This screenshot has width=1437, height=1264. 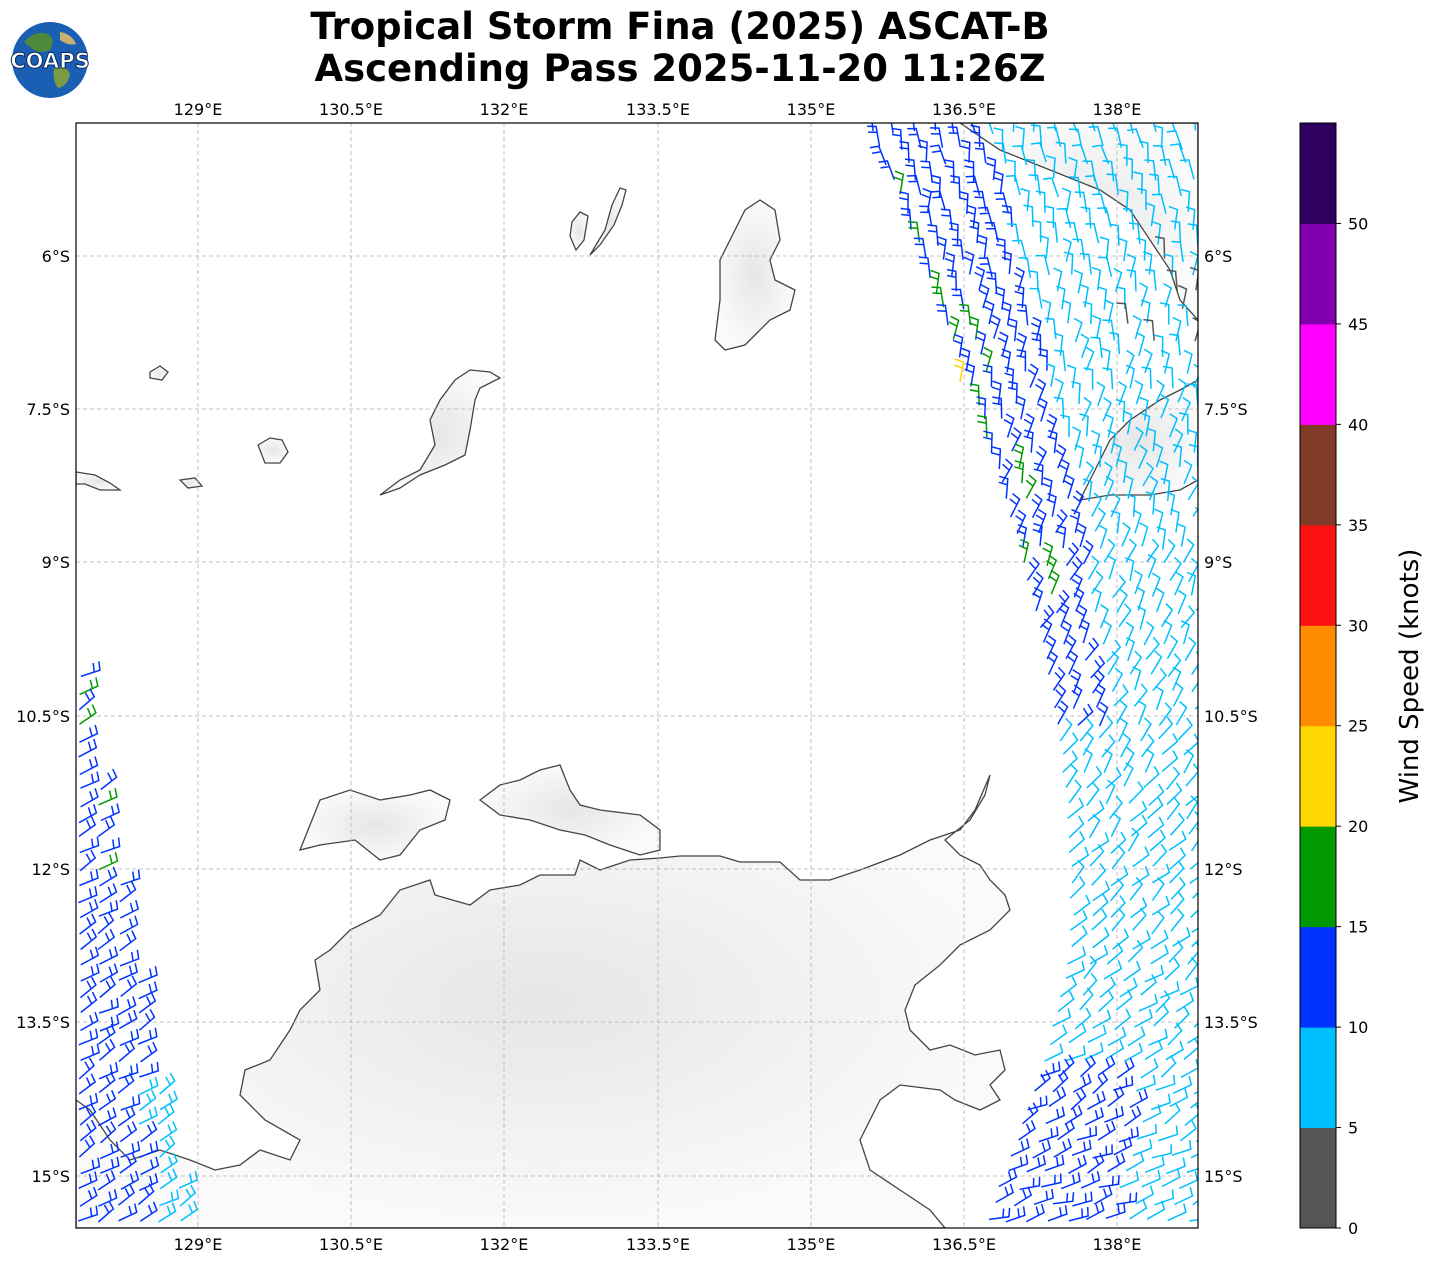 I want to click on logo-text: COAPS, so click(x=49, y=61).